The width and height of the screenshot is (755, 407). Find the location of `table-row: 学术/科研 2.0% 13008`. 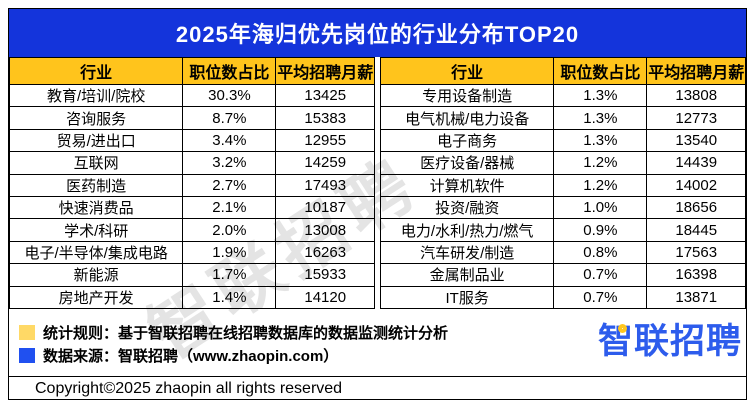

table-row: 学术/科研 2.0% 13008 is located at coordinates (191, 230).